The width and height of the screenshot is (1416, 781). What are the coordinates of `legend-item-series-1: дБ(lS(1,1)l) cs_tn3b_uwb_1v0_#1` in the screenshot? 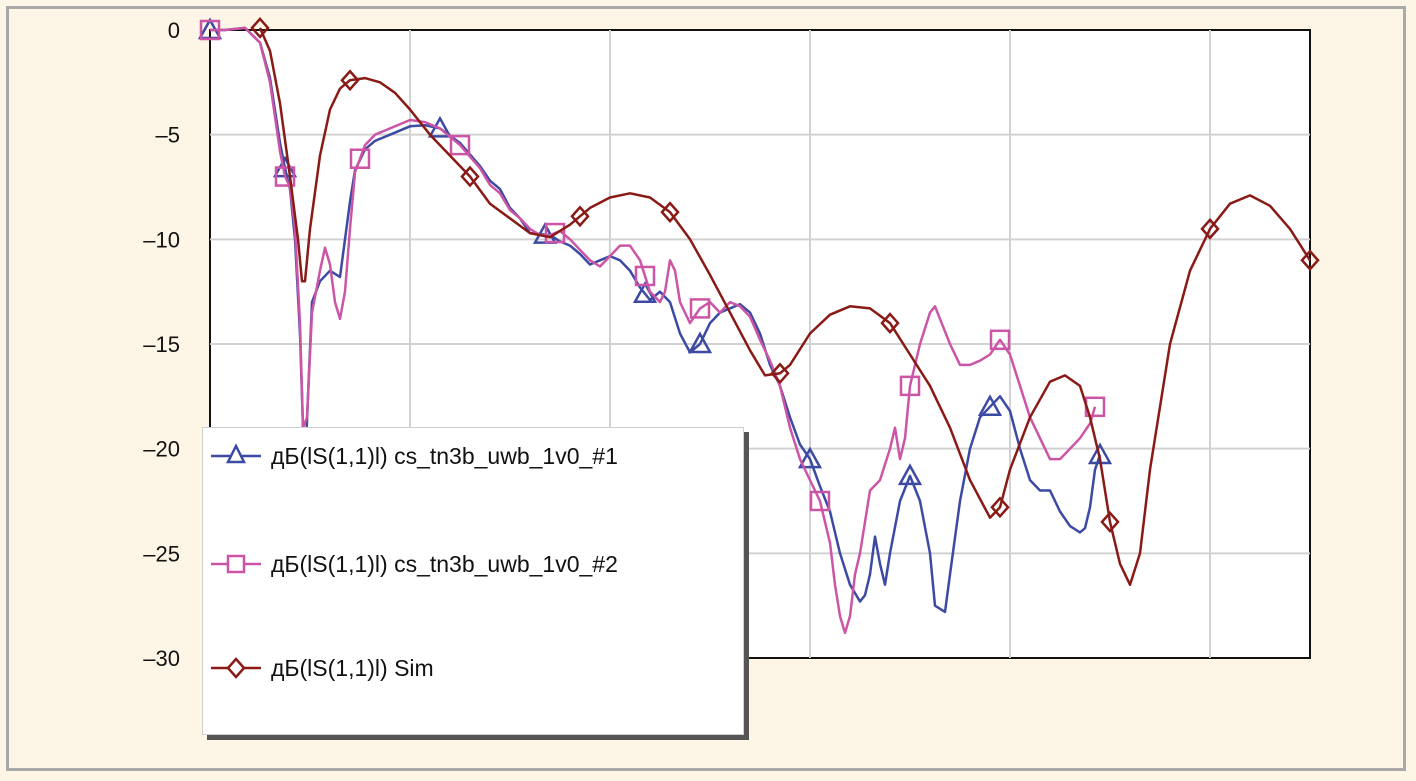 It's located at (414, 456).